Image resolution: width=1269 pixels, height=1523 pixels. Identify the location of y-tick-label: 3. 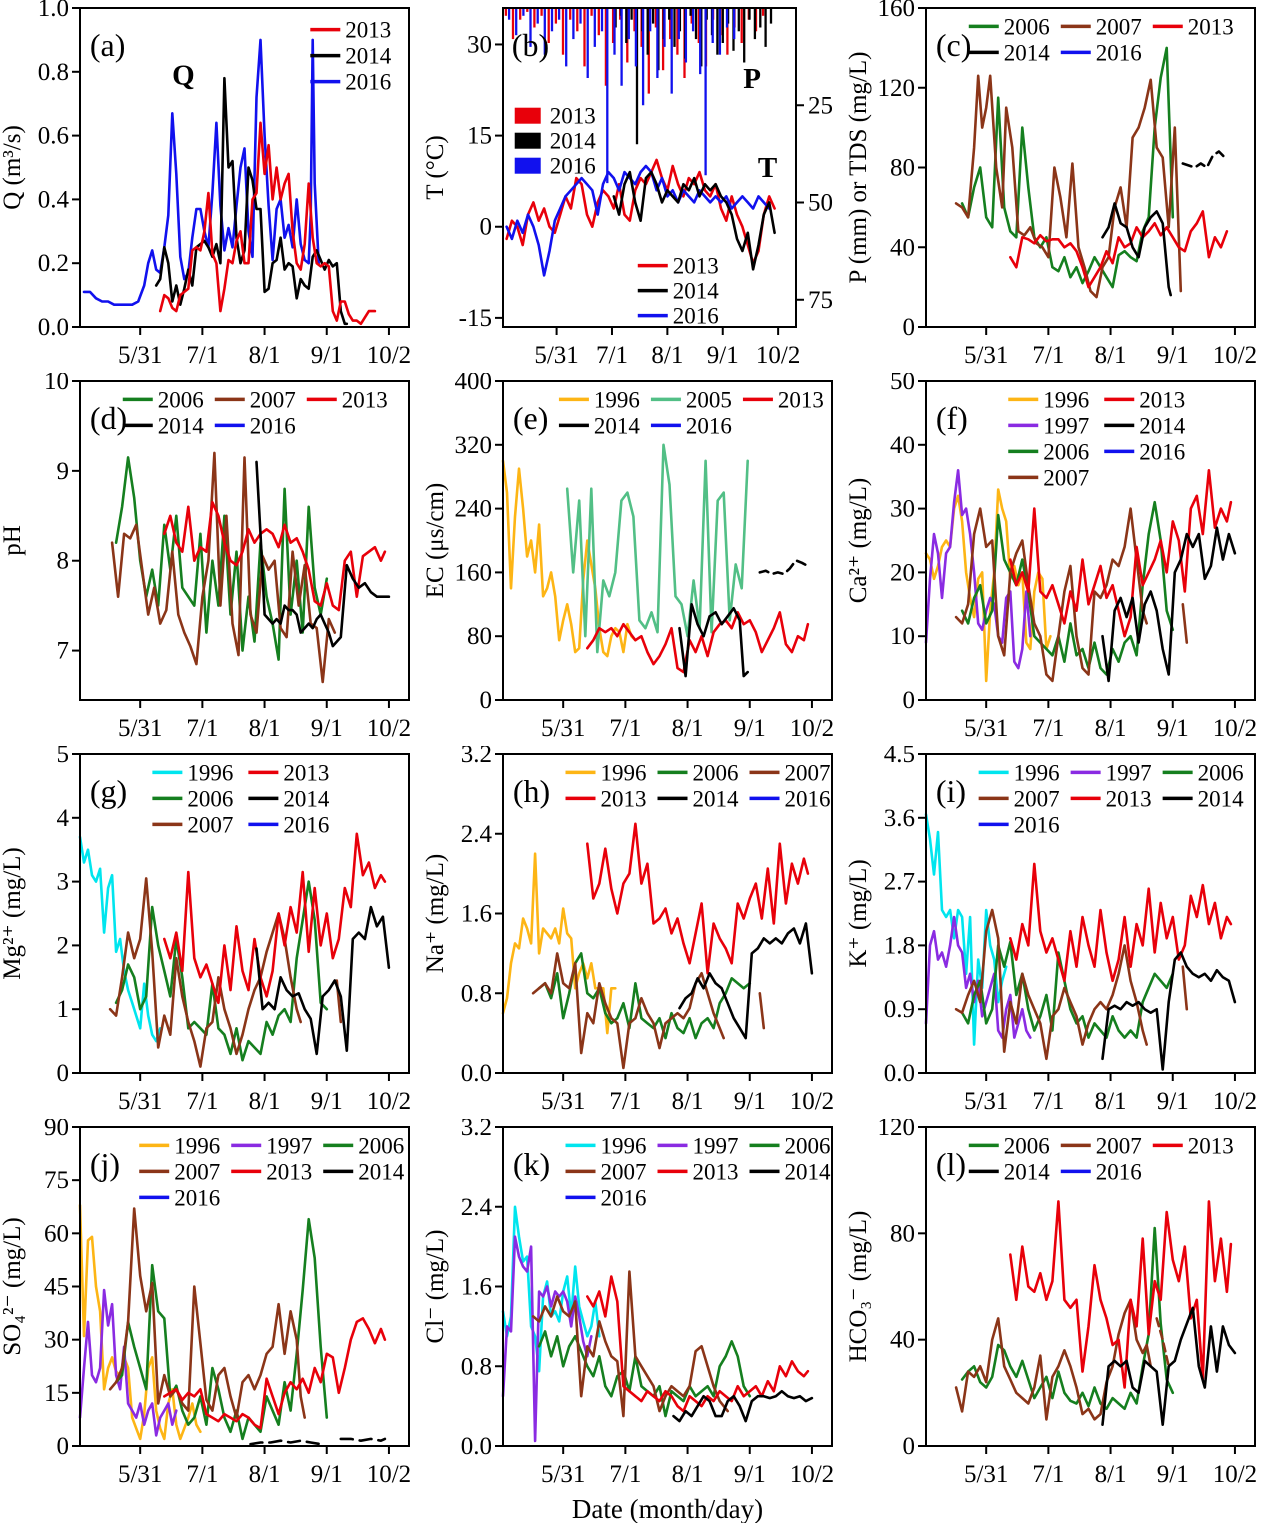
(63, 882).